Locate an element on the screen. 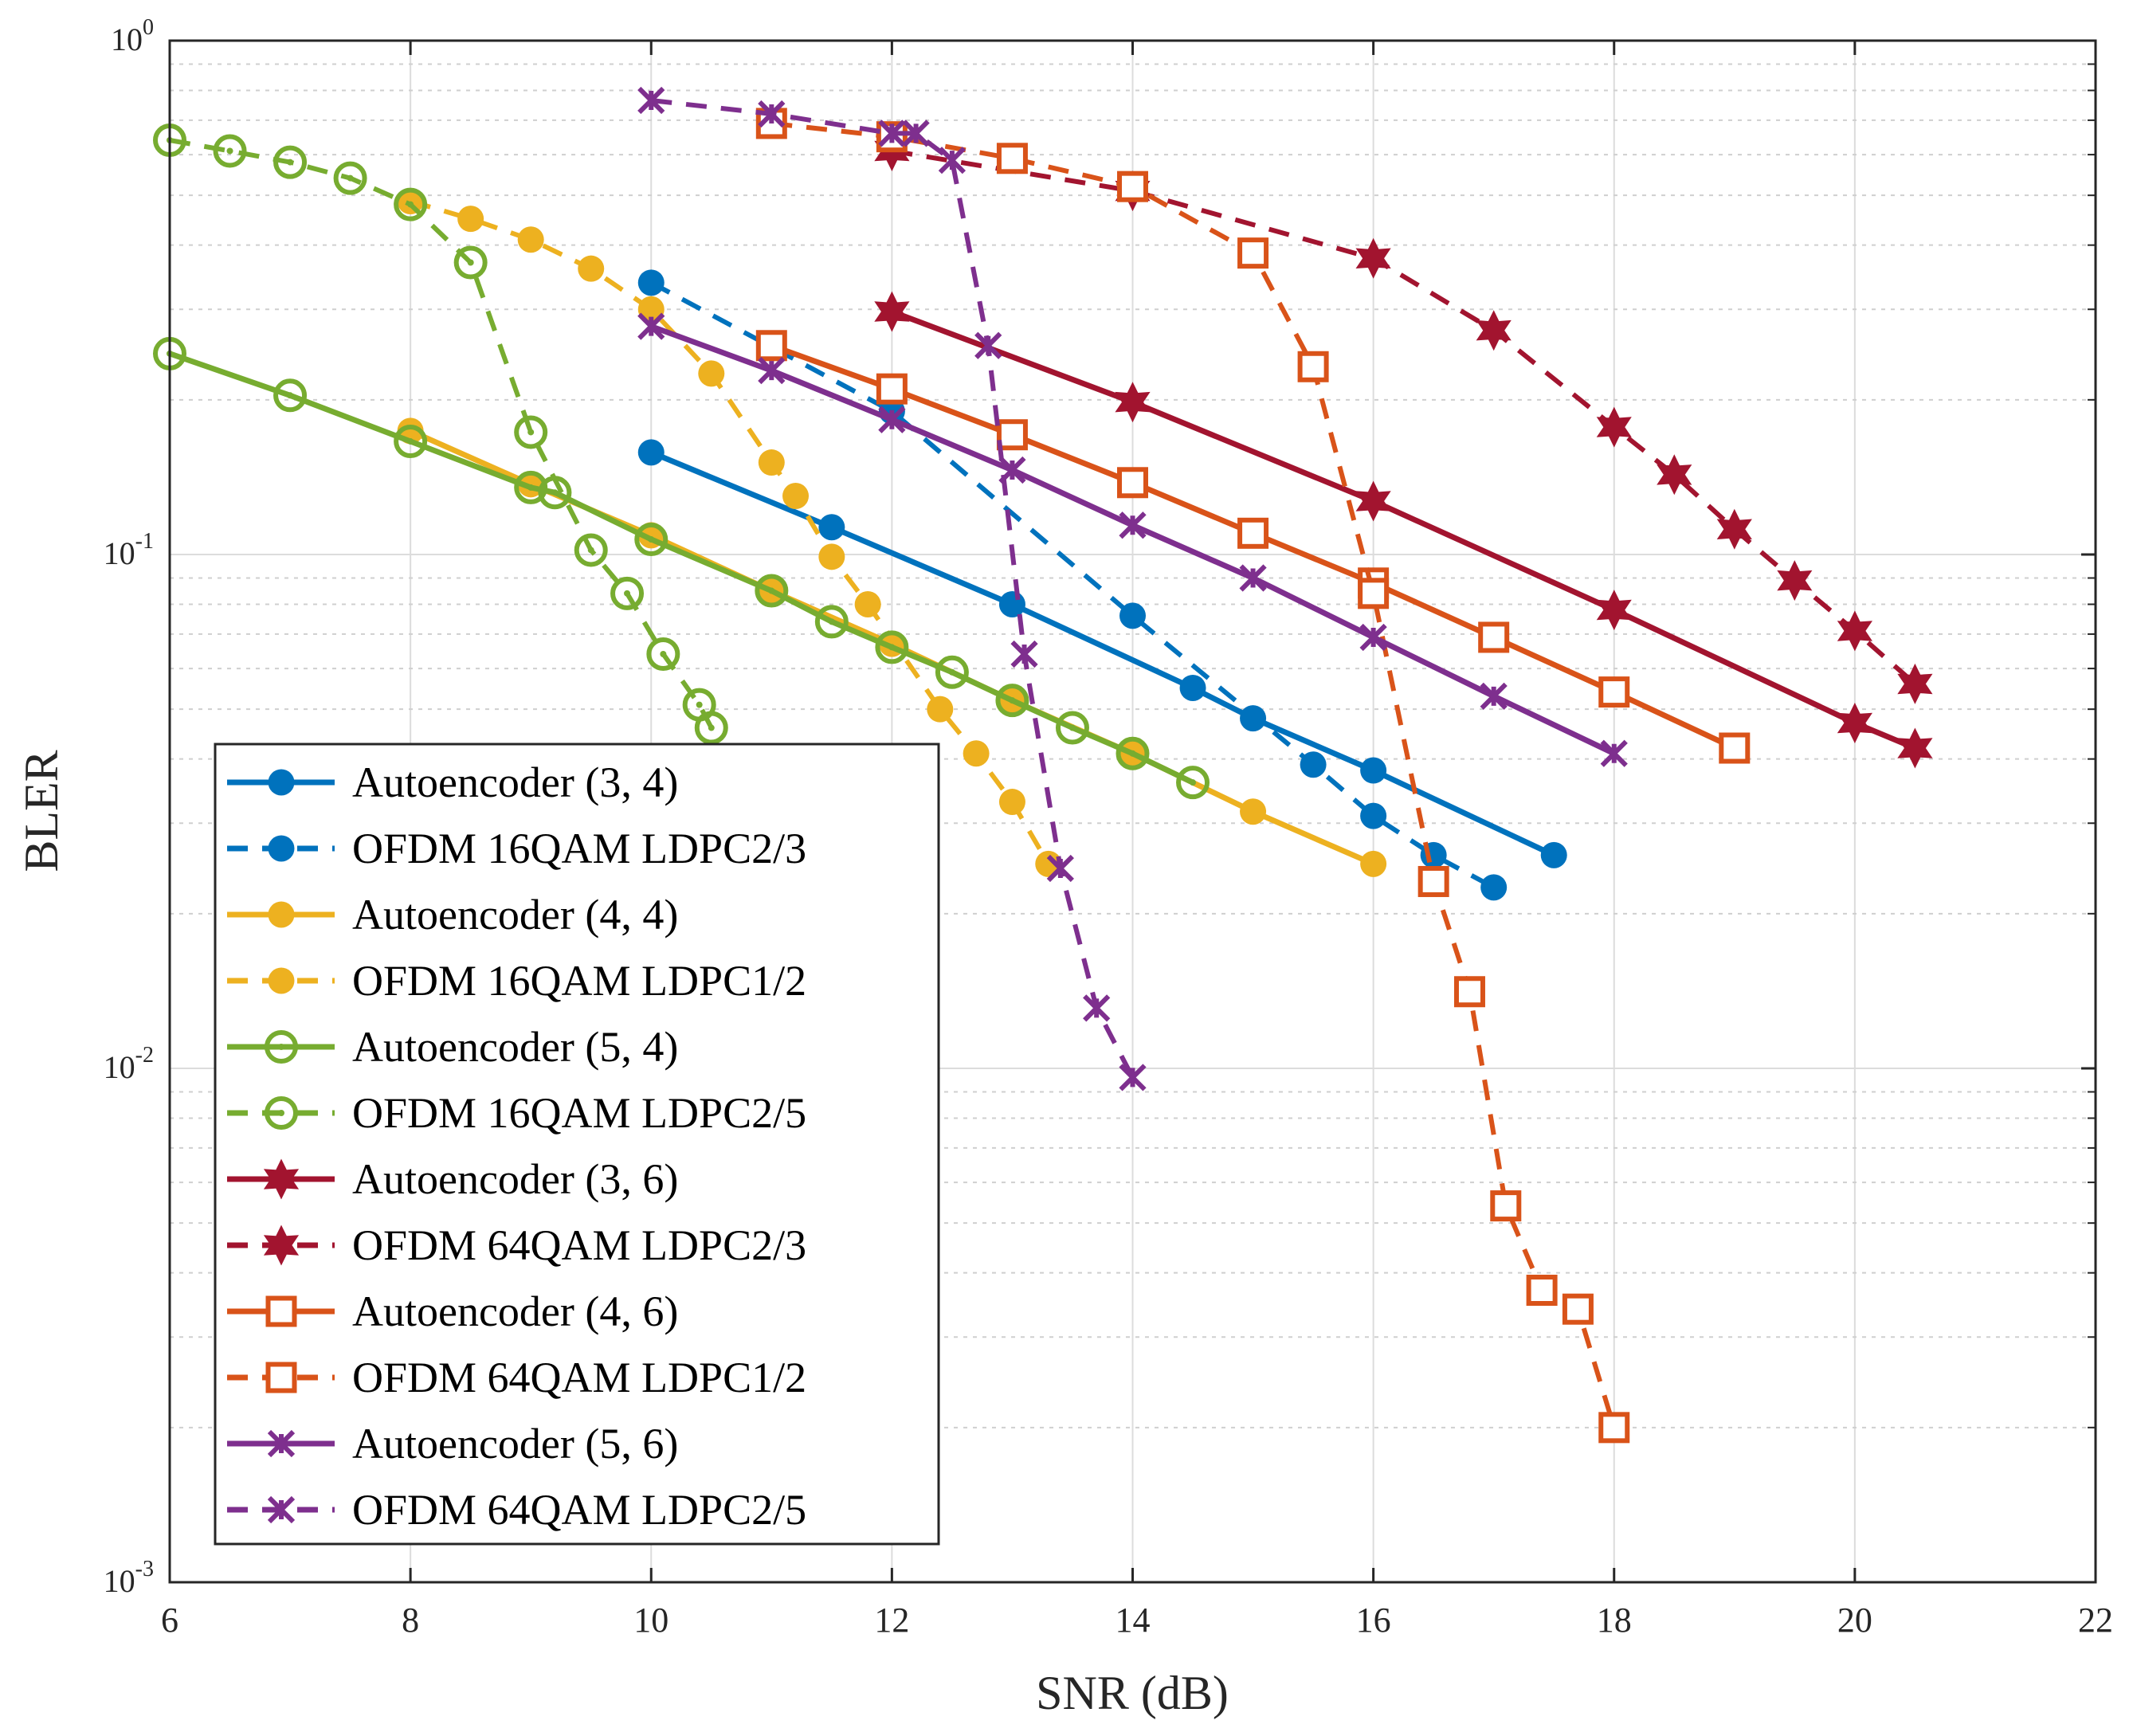 The width and height of the screenshot is (2133, 1736). legend-label: Autoencoder (5, 6) is located at coordinates (515, 1444).